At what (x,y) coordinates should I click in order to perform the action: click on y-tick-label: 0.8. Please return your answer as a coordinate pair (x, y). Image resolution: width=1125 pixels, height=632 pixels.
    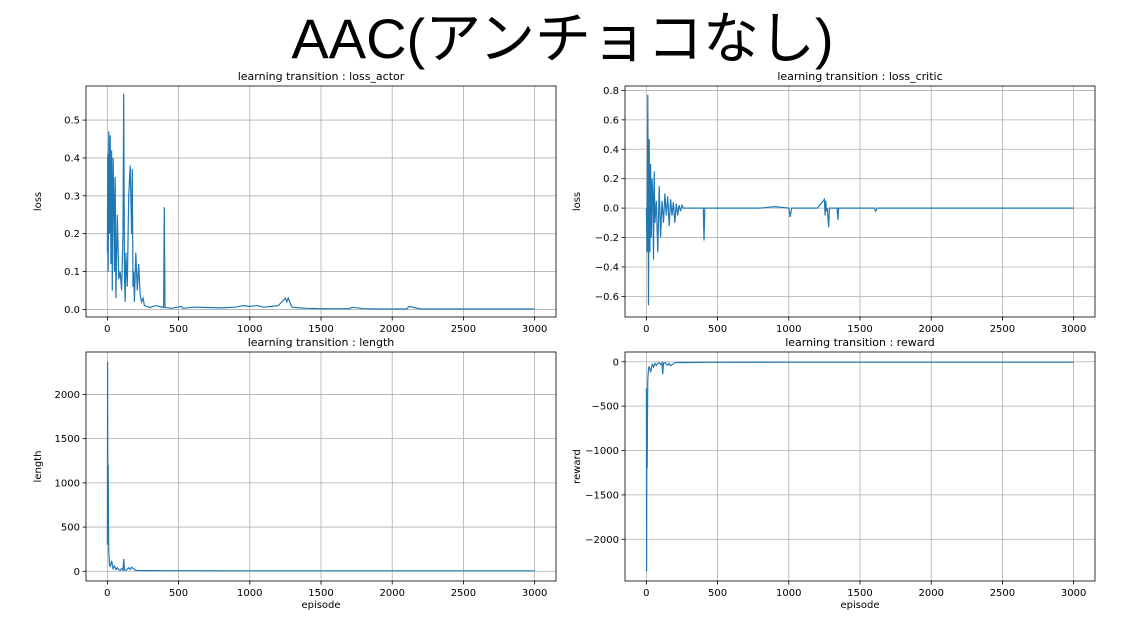
    Looking at the image, I should click on (611, 91).